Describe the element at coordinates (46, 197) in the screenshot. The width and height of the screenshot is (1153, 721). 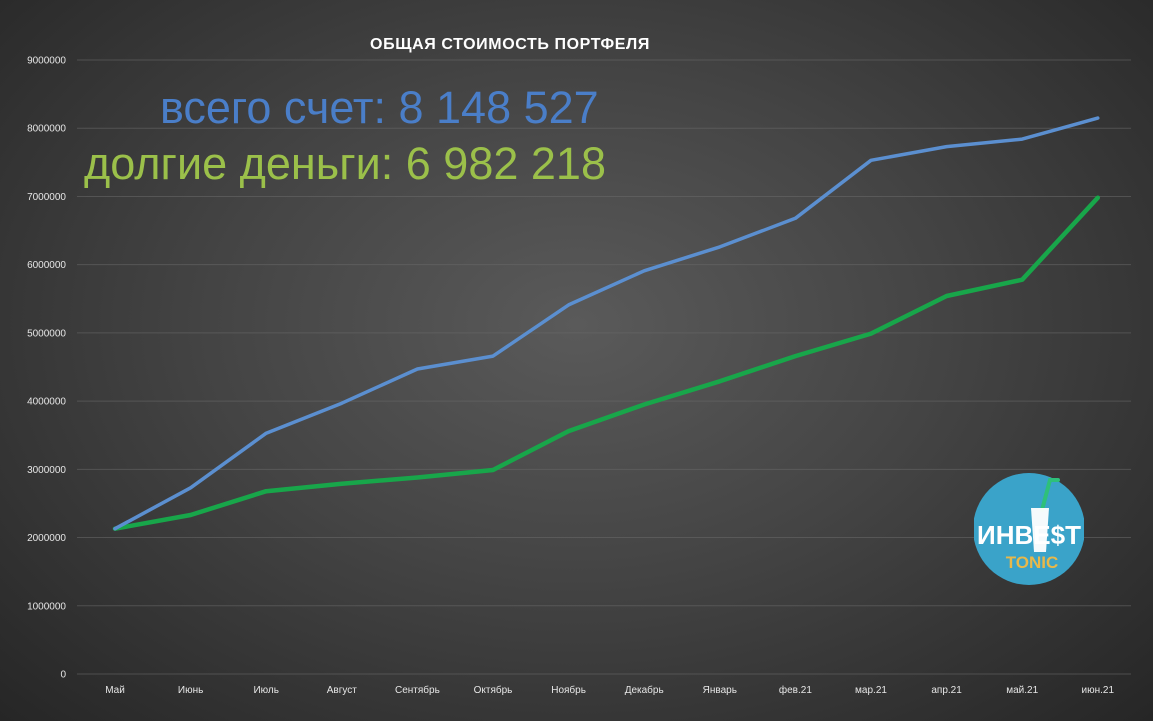
I see `y-tick-label: 7000000` at that location.